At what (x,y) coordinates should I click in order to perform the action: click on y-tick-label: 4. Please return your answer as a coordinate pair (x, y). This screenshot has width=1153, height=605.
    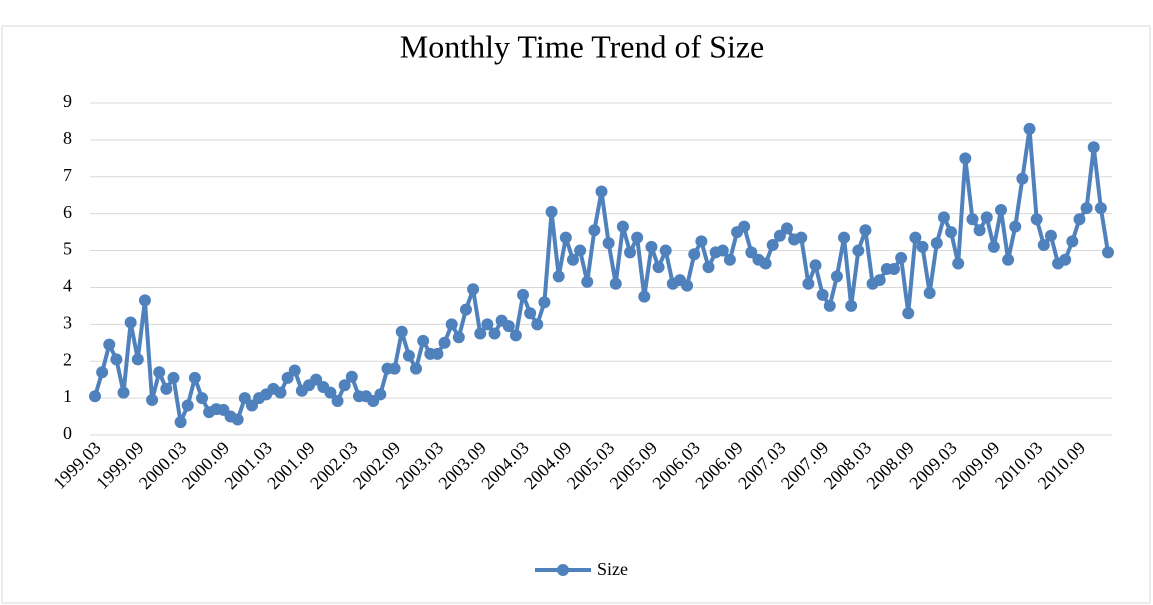
    Looking at the image, I should click on (67, 286).